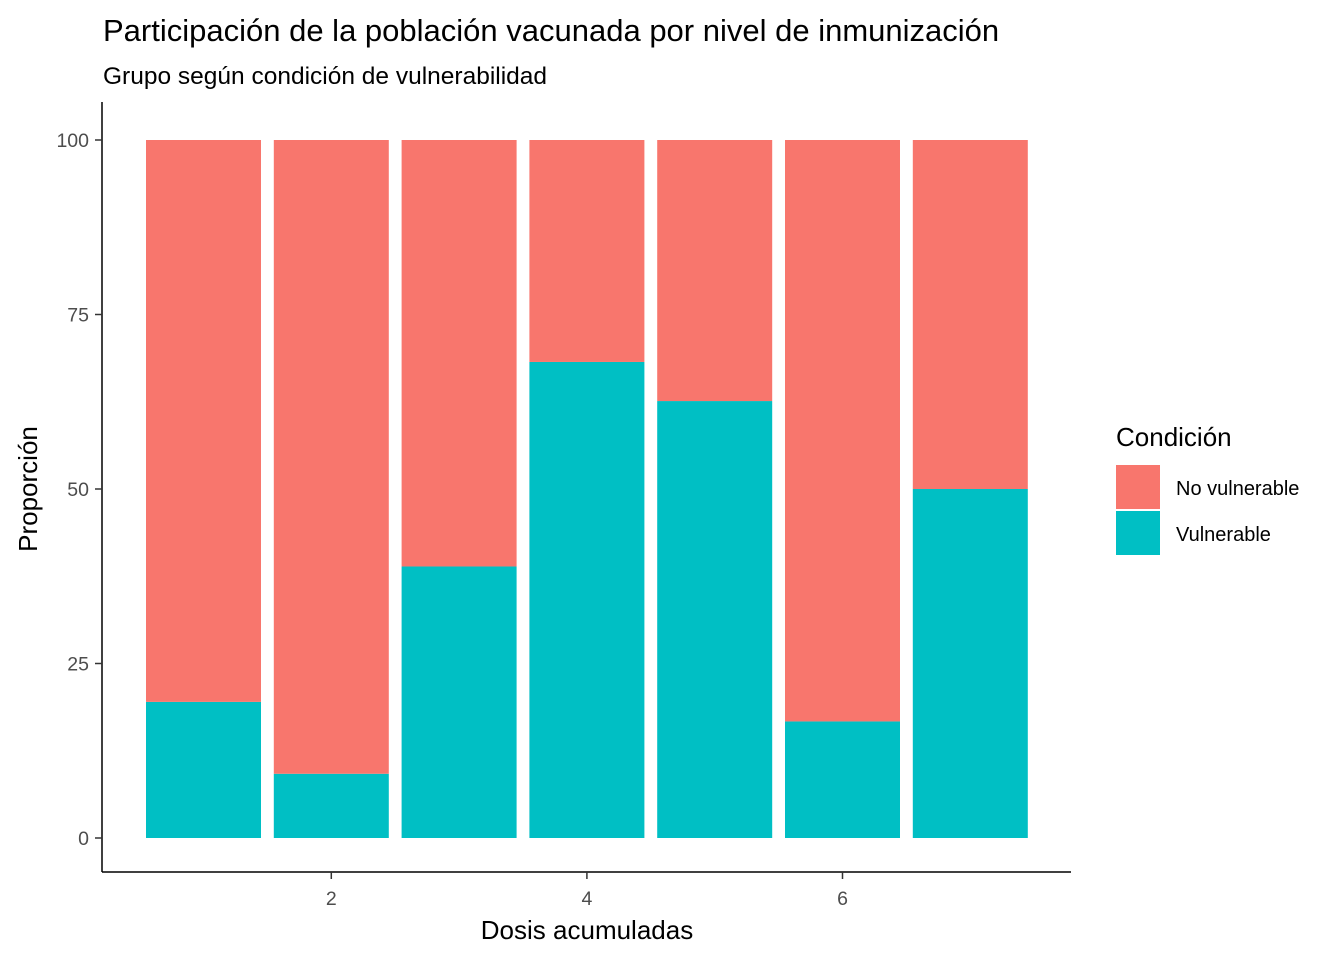  I want to click on y-tick-label: 75, so click(78, 316).